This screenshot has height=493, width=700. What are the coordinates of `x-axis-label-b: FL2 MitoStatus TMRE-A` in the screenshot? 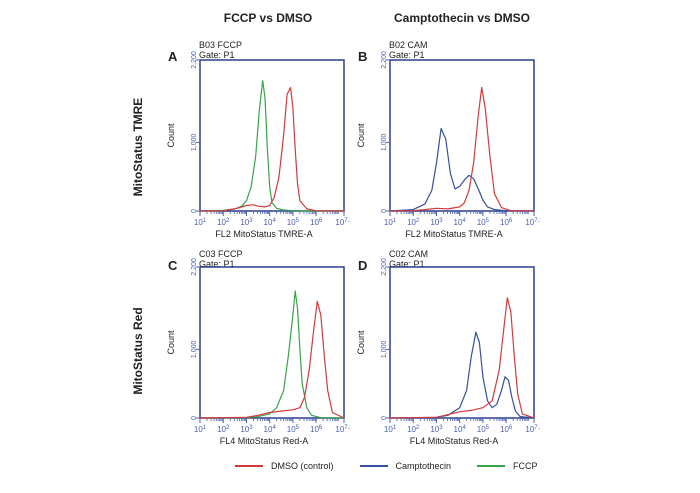 It's located at (453, 234).